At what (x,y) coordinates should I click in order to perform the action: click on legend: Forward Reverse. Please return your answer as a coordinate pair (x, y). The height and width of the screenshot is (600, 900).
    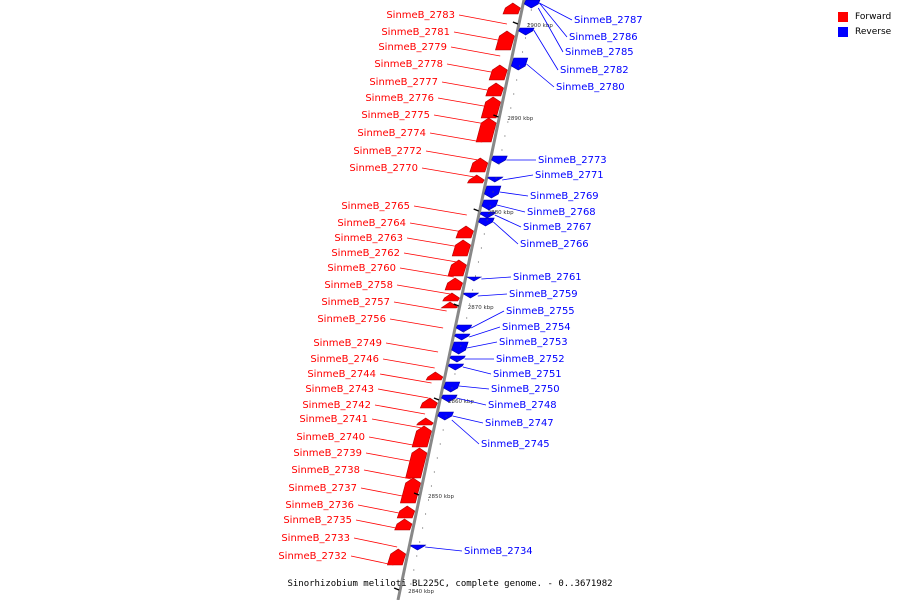
    Looking at the image, I should click on (864, 24).